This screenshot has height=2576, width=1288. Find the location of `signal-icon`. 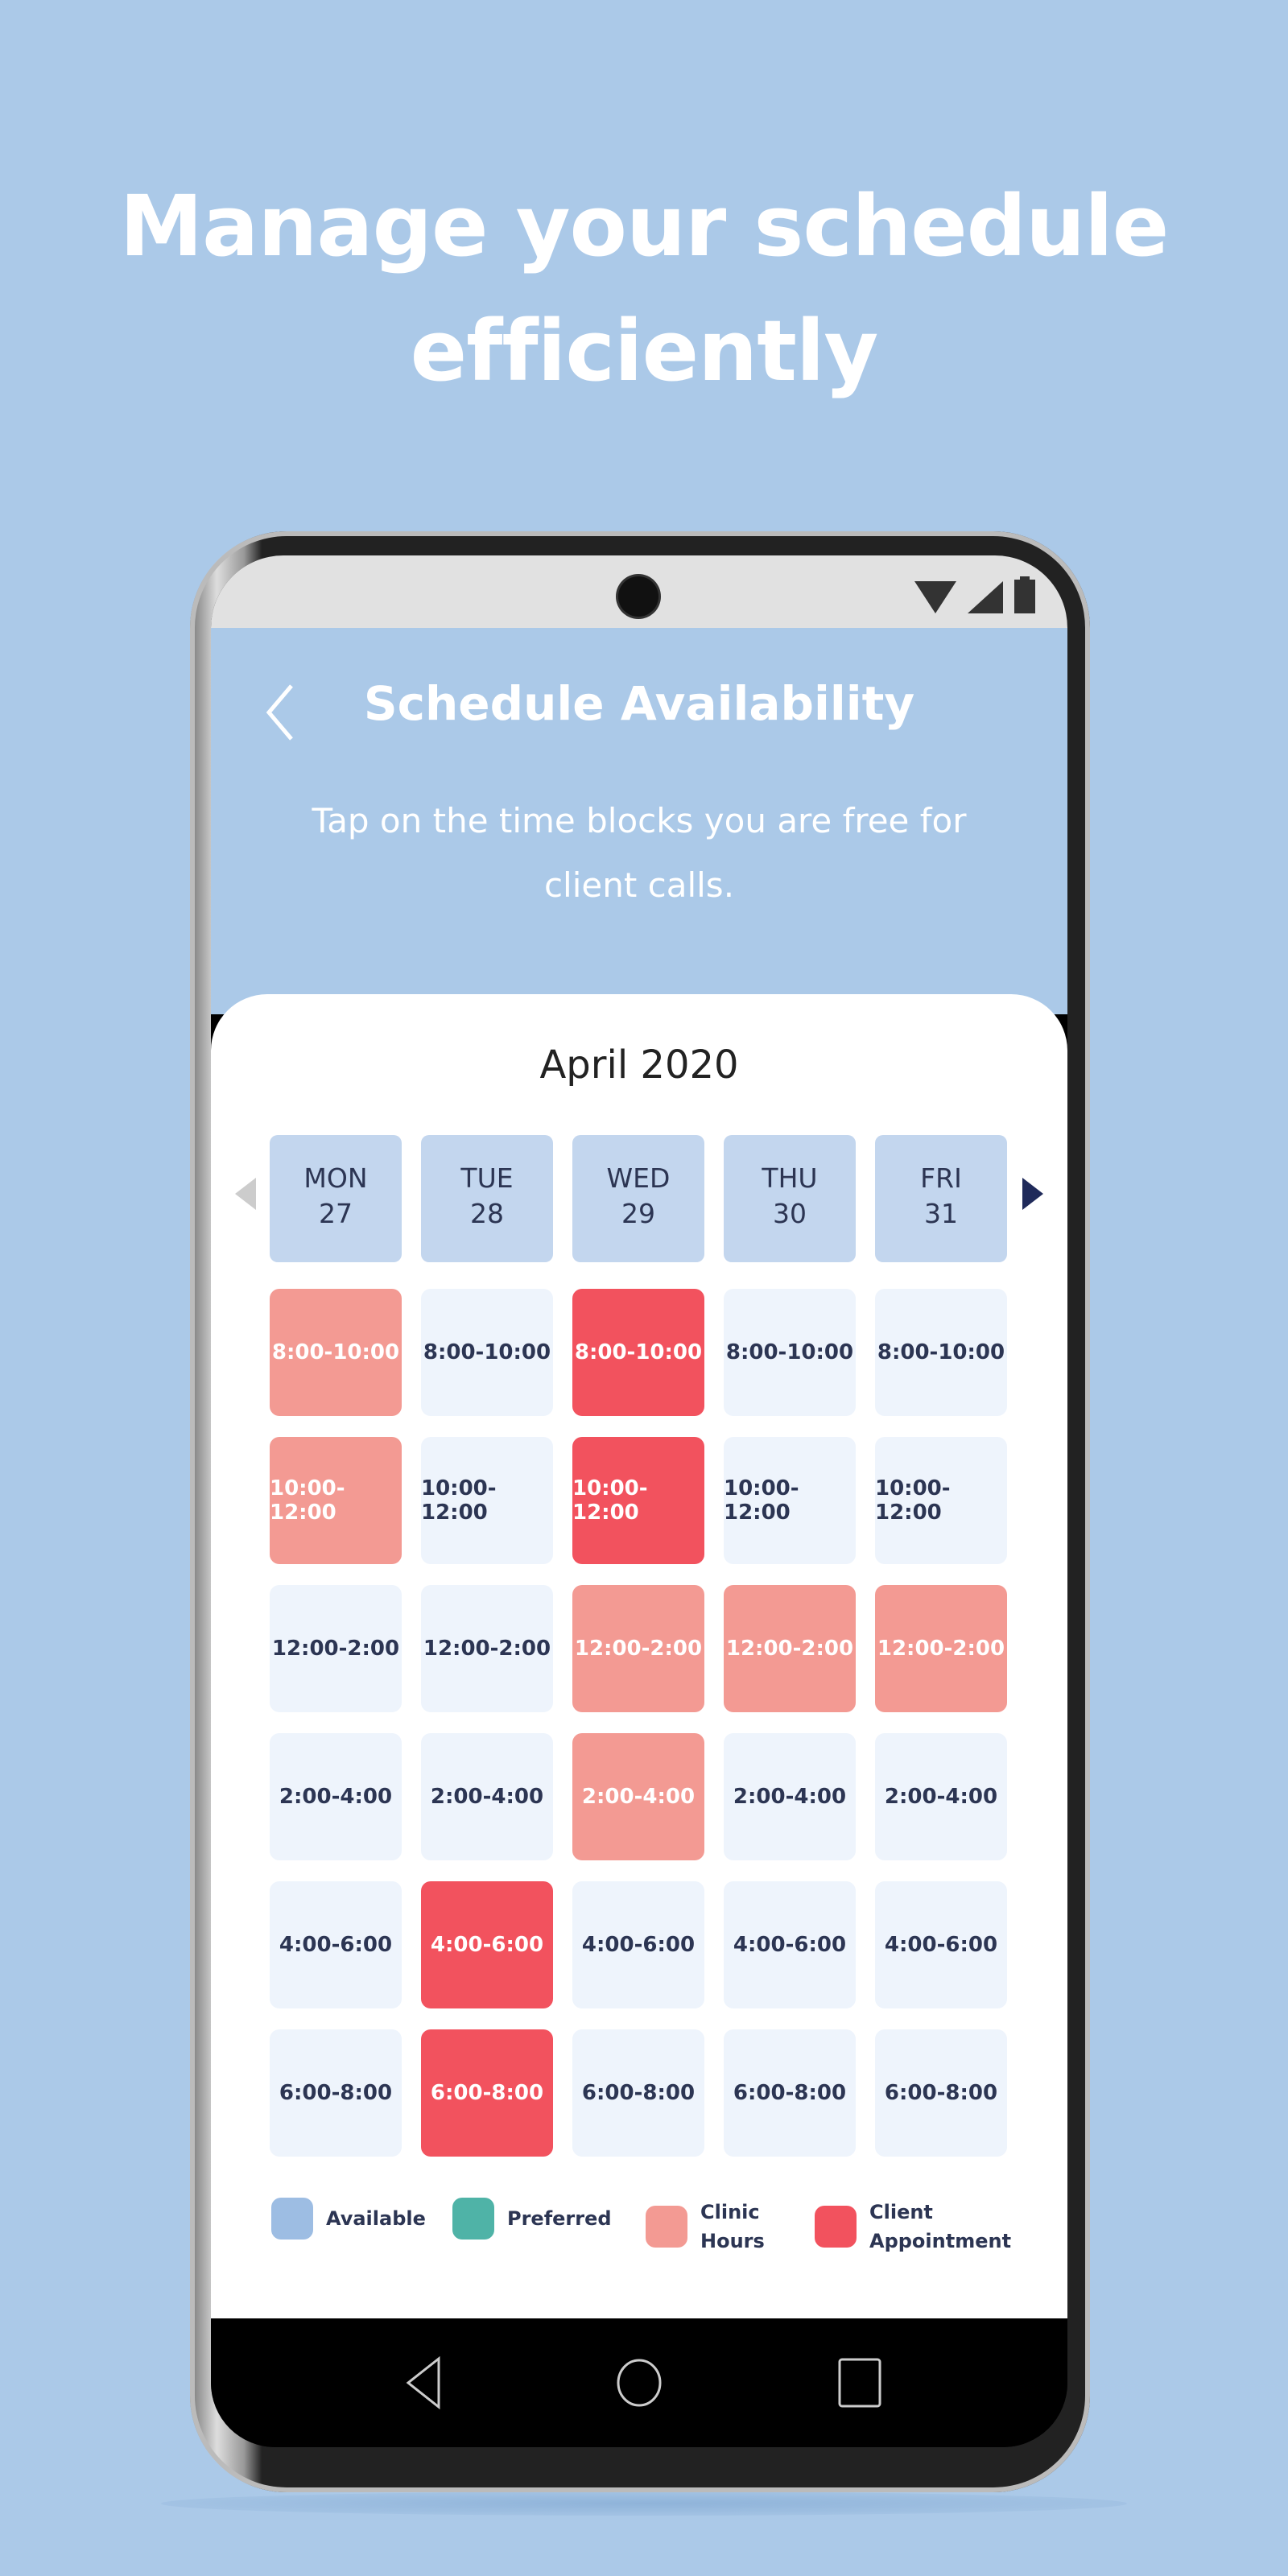

signal-icon is located at coordinates (985, 597).